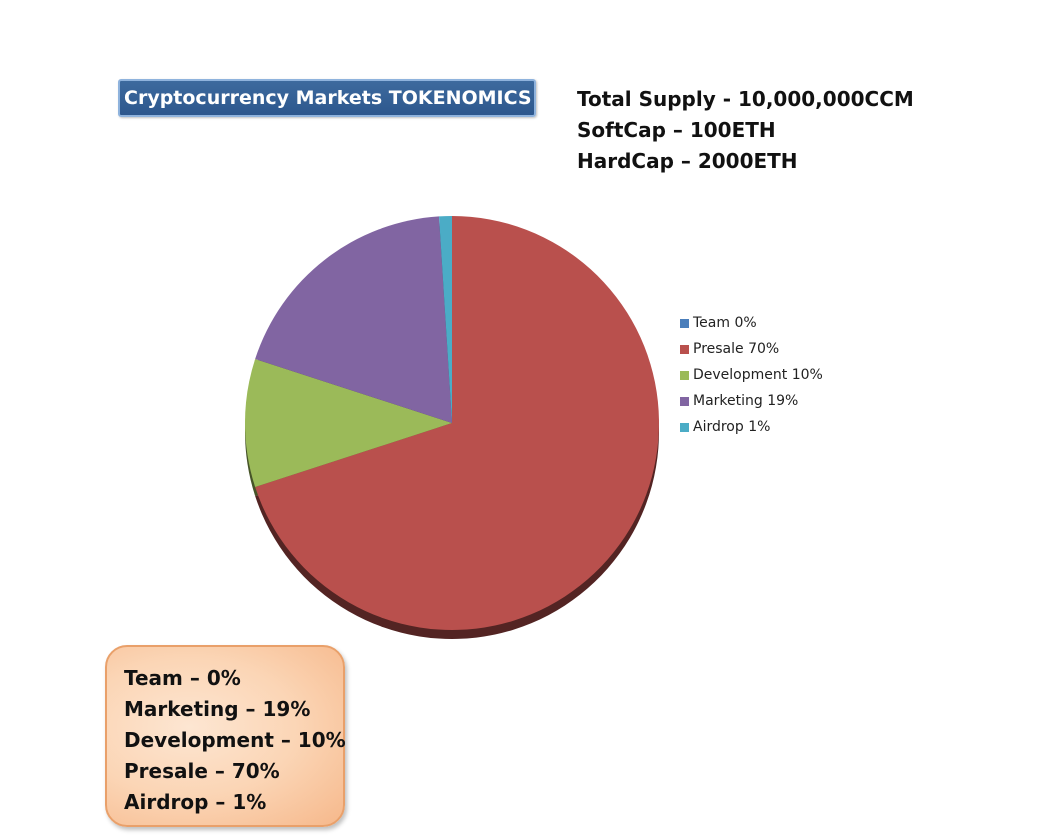  What do you see at coordinates (684, 427) in the screenshot?
I see `legend-swatch-airdrop` at bounding box center [684, 427].